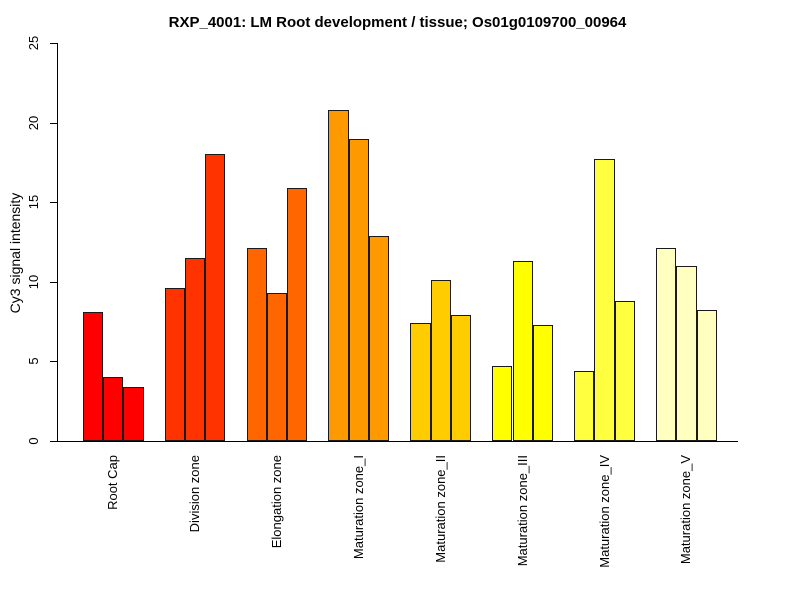 This screenshot has height=600, width=800. What do you see at coordinates (195, 494) in the screenshot?
I see `x-category-label: Division zone` at bounding box center [195, 494].